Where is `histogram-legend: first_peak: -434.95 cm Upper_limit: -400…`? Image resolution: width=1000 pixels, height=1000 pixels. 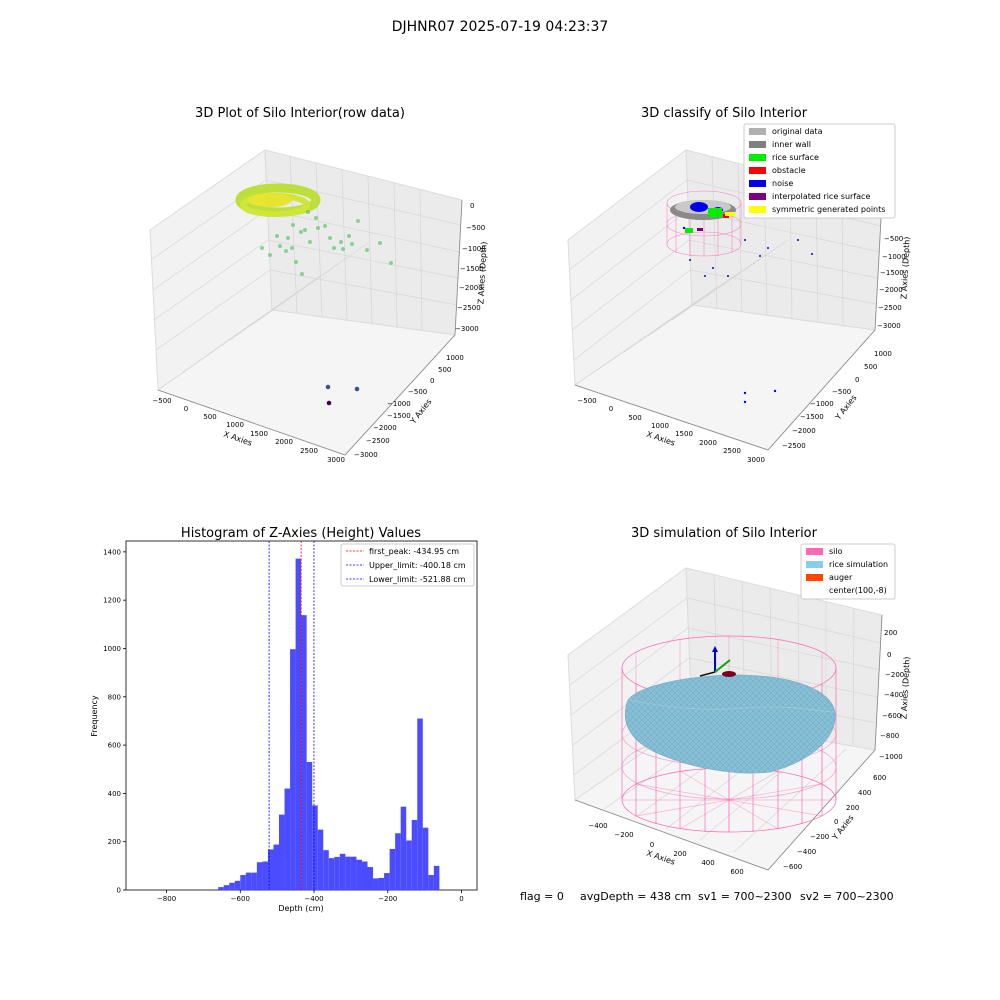
histogram-legend: first_peak: -434.95 cm Upper_limit: -400… is located at coordinates (407, 565).